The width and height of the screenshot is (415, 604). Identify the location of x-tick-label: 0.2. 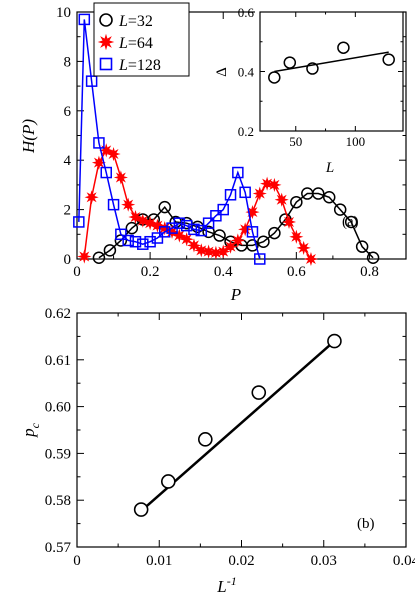
(150, 272).